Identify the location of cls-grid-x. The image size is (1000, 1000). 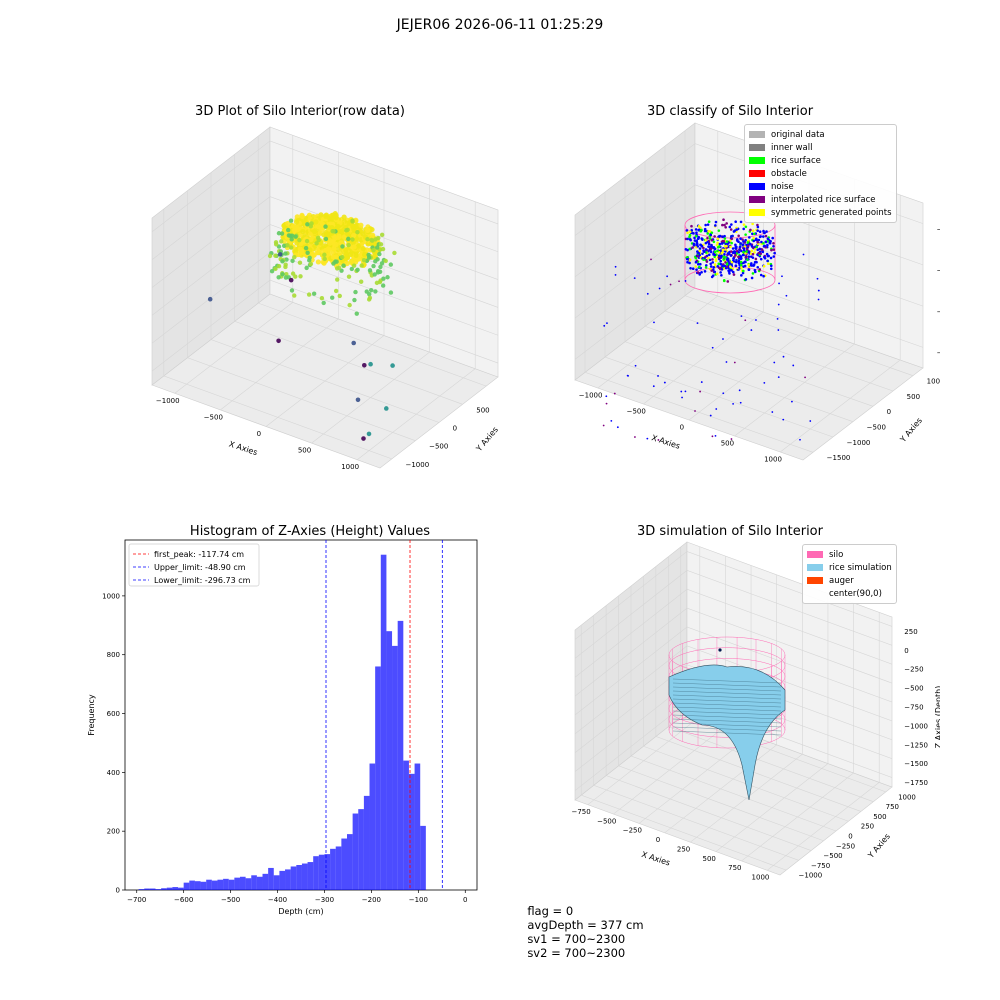
(658, 260).